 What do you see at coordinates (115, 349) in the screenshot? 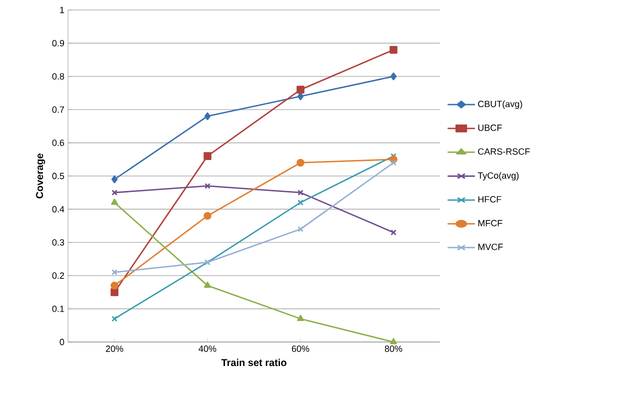
I see `x-tick-label: 20%` at bounding box center [115, 349].